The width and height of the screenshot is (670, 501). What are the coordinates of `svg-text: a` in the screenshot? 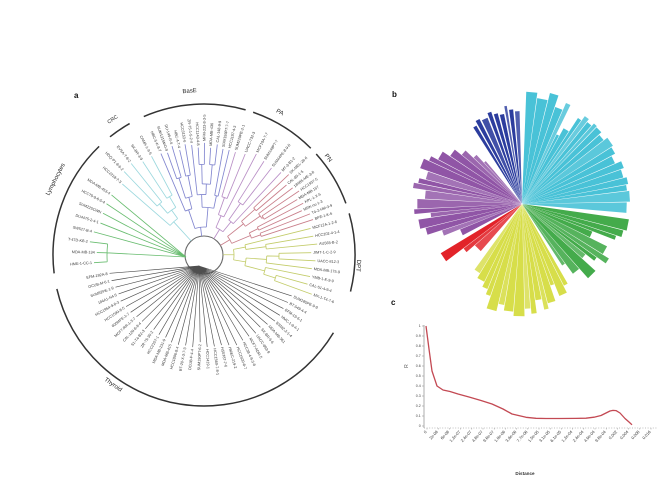 It's located at (76, 95).